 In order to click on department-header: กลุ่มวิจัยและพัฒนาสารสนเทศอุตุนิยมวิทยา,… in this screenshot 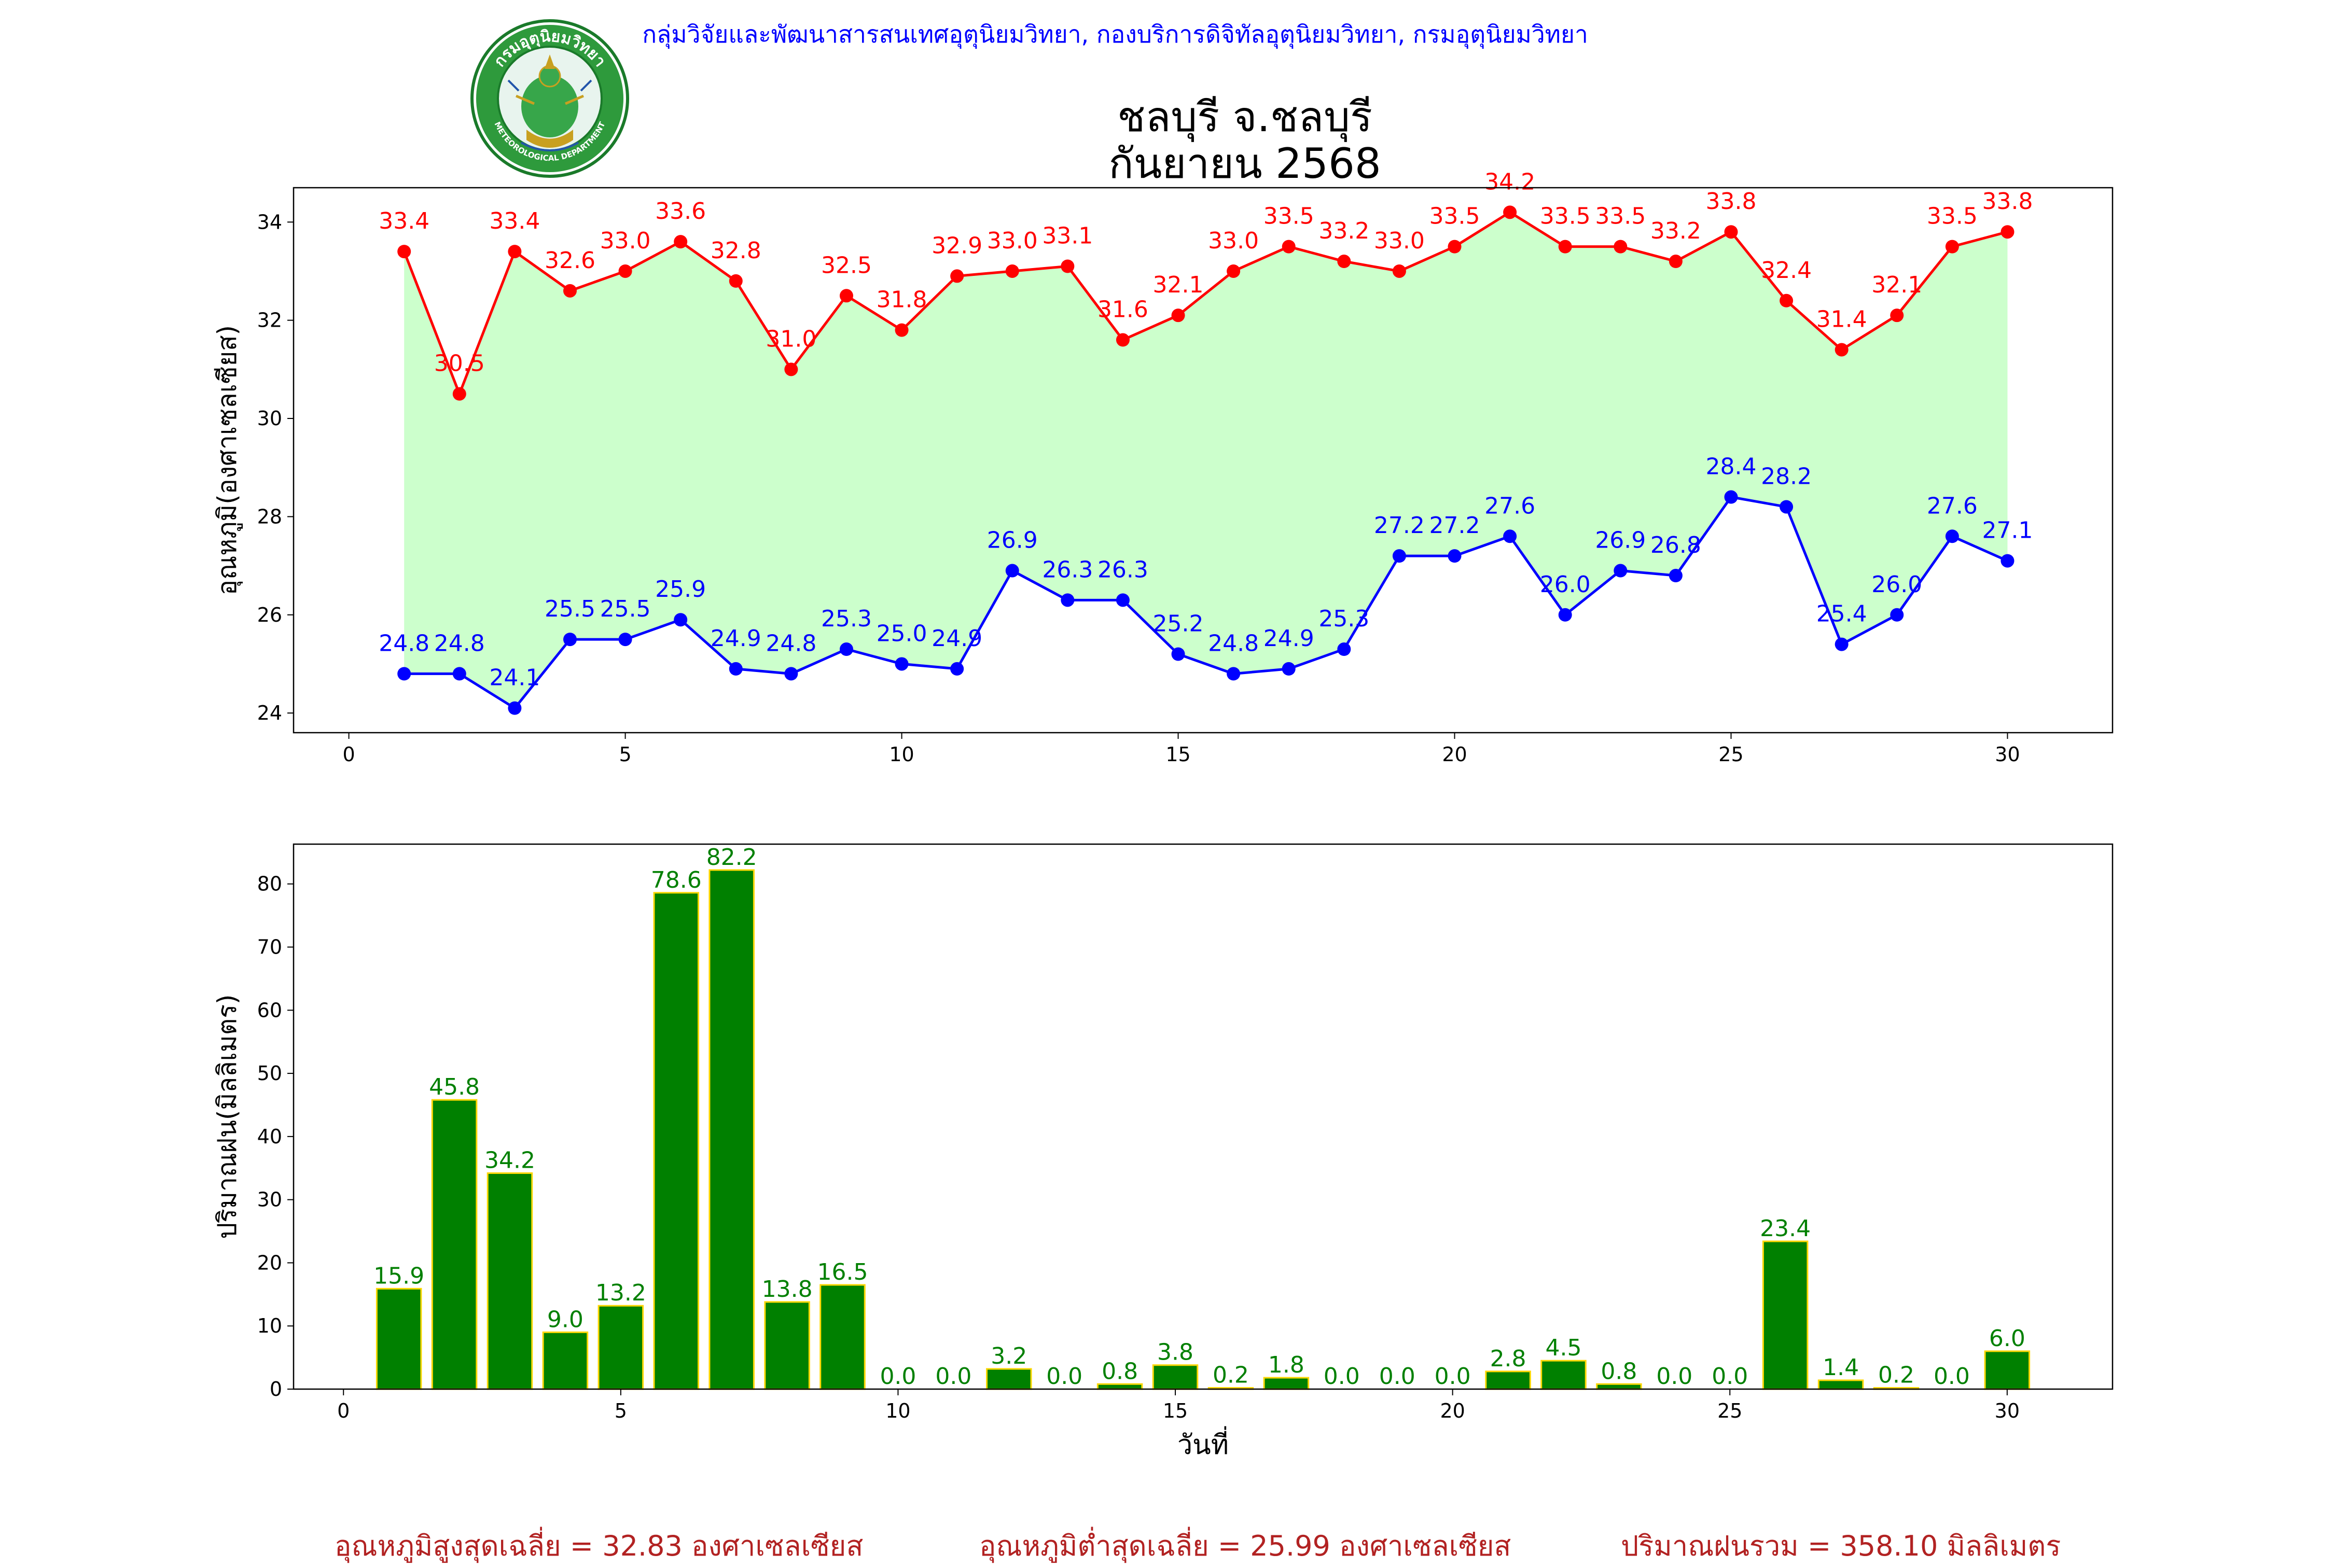, I will do `click(1115, 34)`.